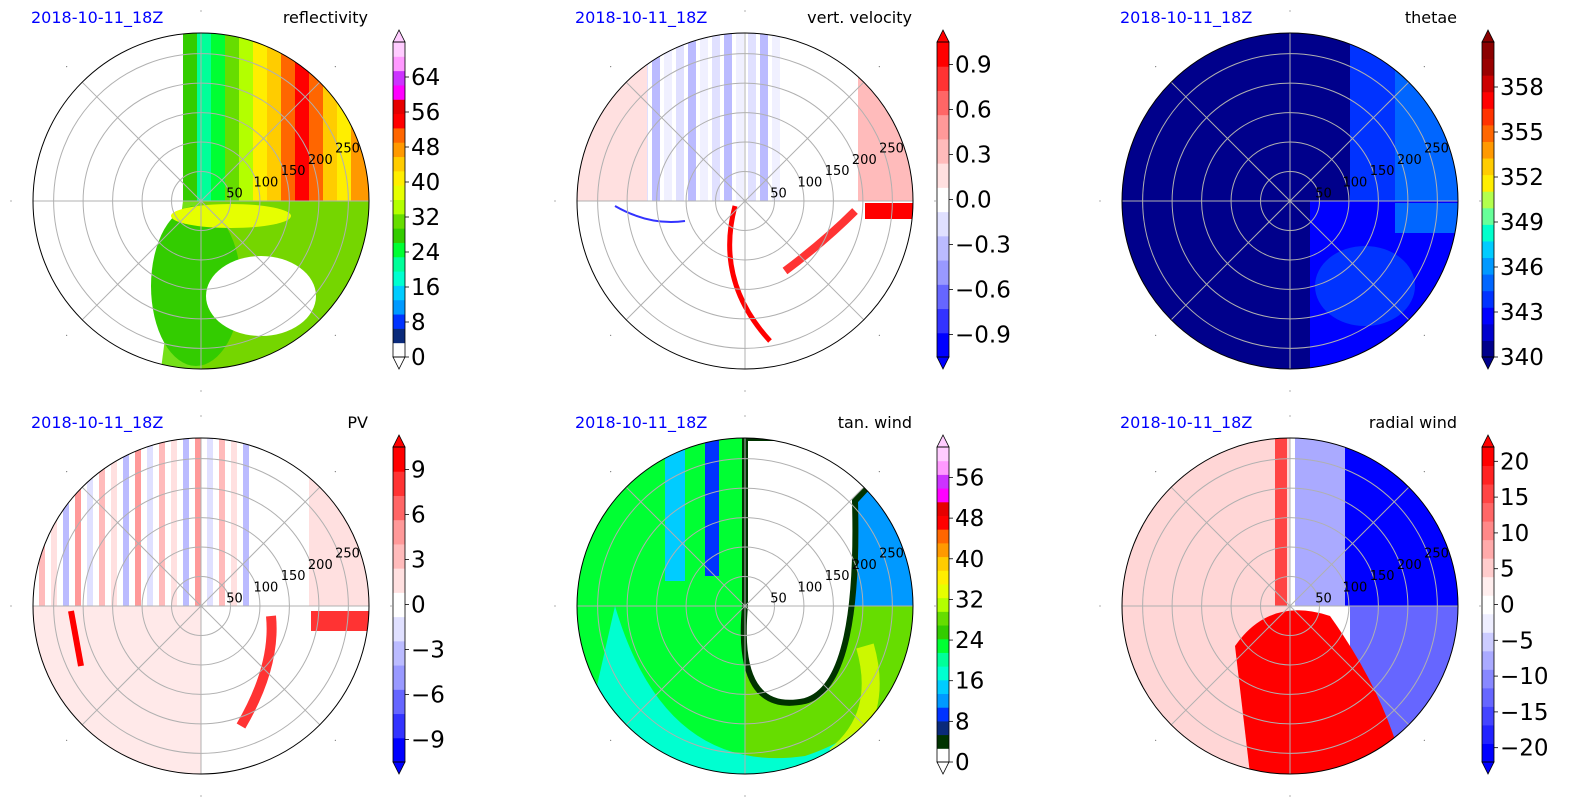 This screenshot has width=1575, height=809. I want to click on colorbar-tick-label: 340, so click(1522, 358).